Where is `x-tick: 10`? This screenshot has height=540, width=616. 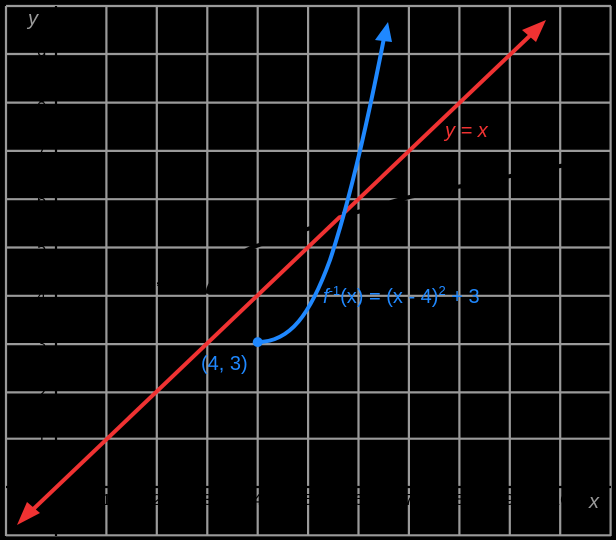
x-tick: 10 is located at coordinates (560, 500).